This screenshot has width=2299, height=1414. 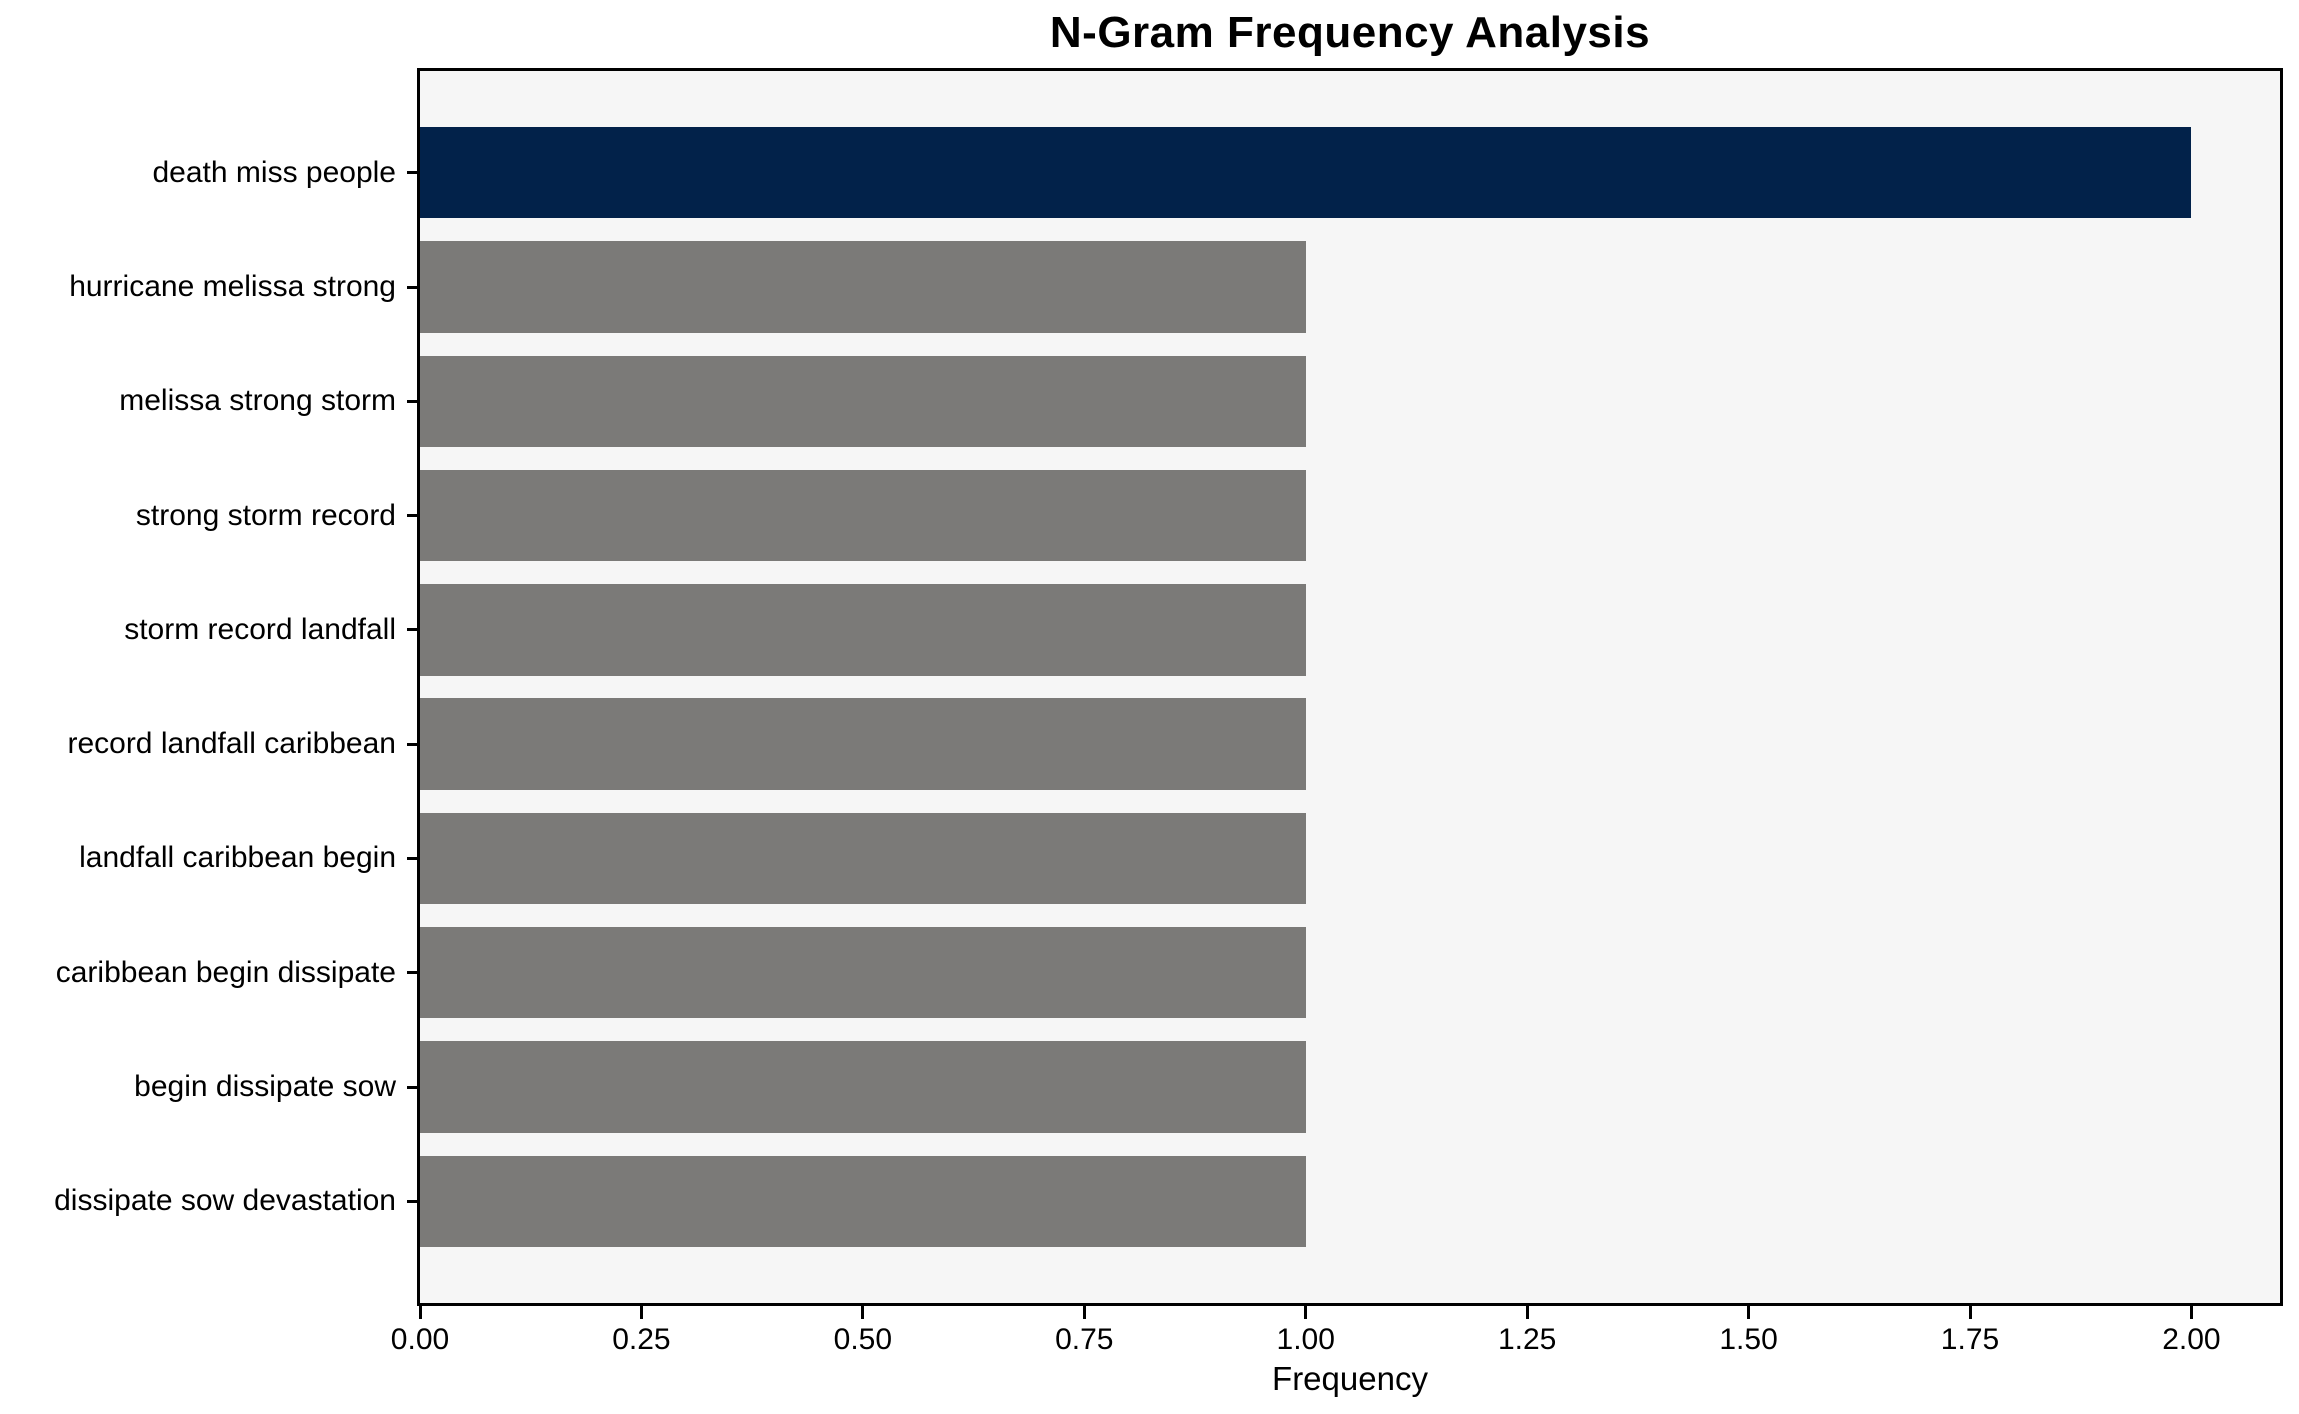 What do you see at coordinates (2191, 1339) in the screenshot?
I see `x-tick-label: 2.00` at bounding box center [2191, 1339].